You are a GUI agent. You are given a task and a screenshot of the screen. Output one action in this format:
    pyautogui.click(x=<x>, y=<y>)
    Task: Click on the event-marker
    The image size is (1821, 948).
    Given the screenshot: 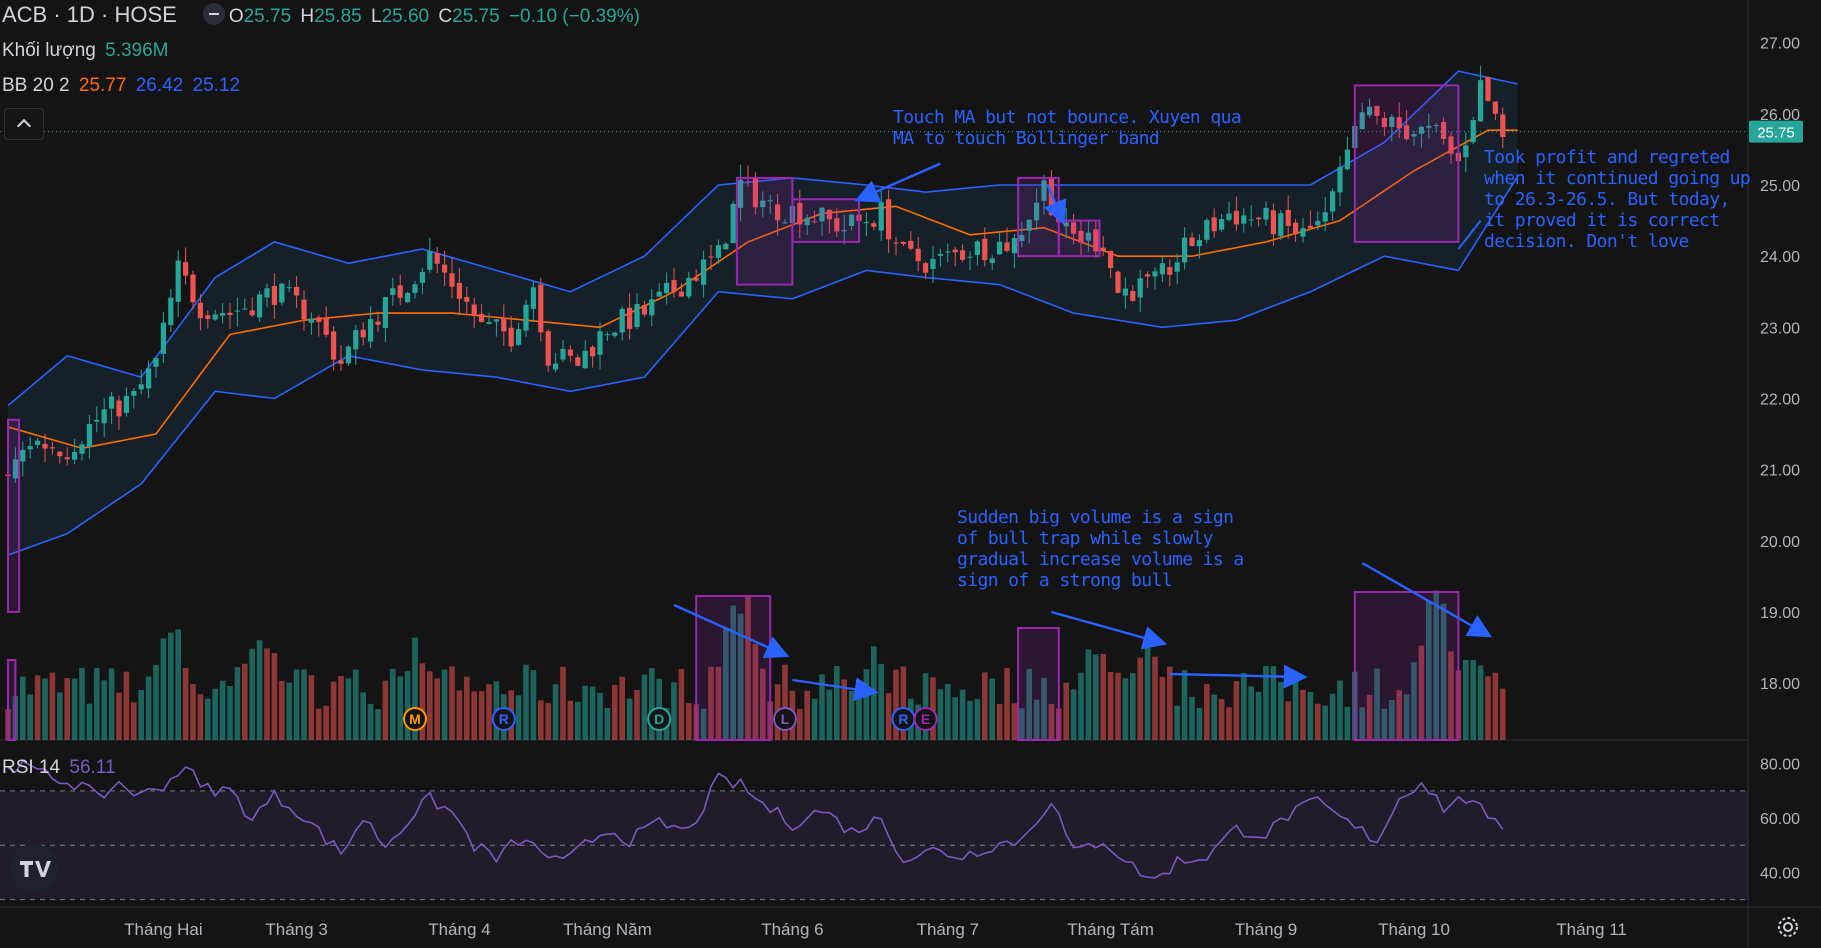 What is the action you would take?
    pyautogui.click(x=659, y=719)
    